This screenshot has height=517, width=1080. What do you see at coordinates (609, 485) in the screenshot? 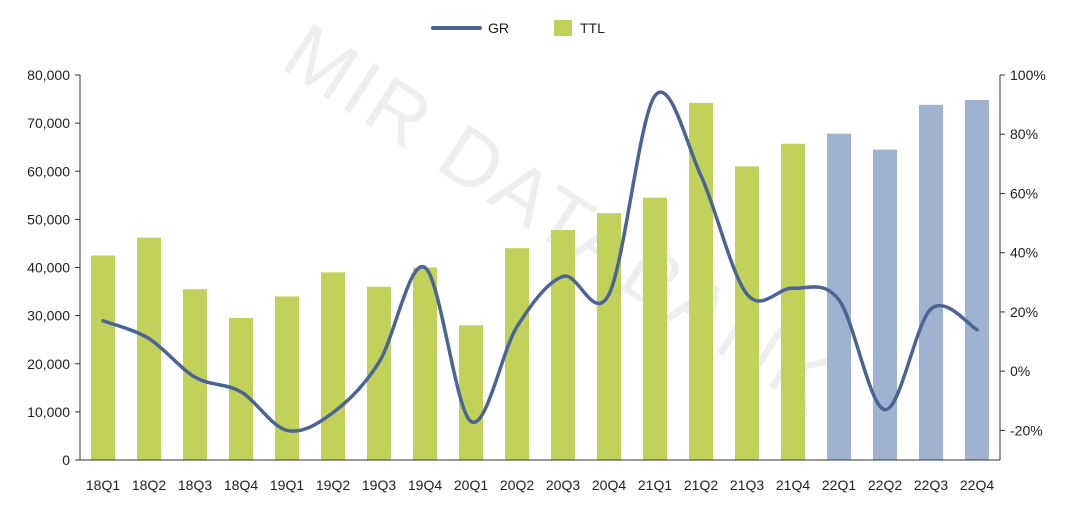
I see `x-tick-label: 20Q4` at bounding box center [609, 485].